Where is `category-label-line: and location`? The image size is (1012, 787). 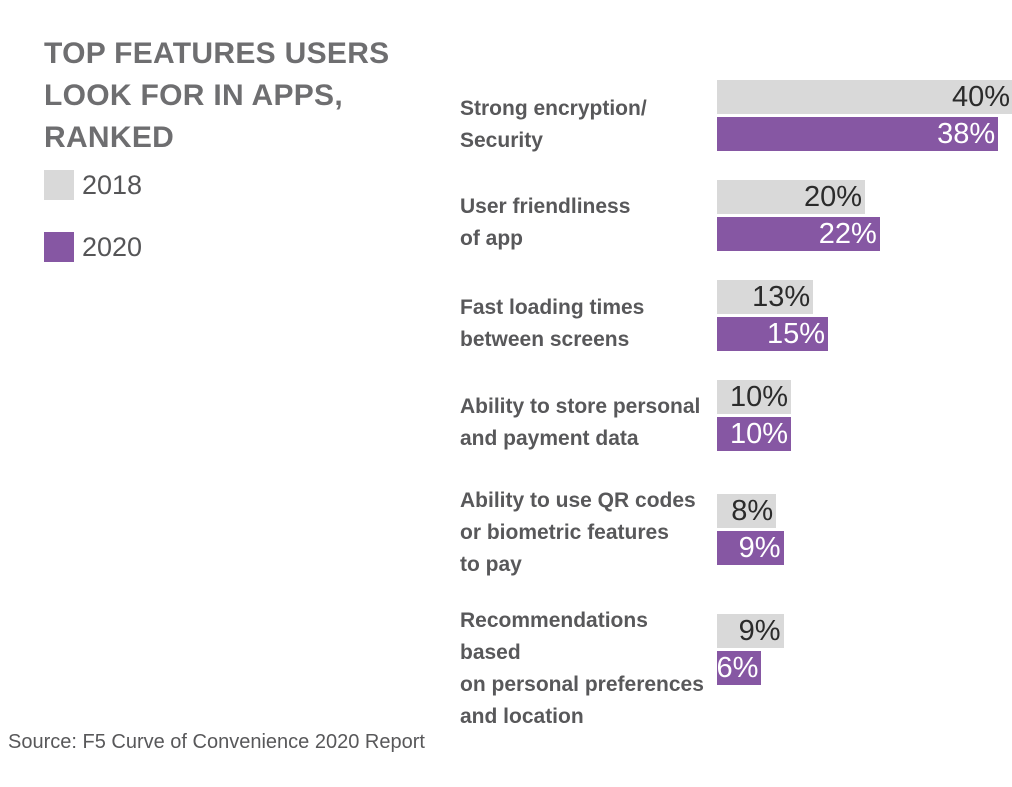 category-label-line: and location is located at coordinates (522, 716).